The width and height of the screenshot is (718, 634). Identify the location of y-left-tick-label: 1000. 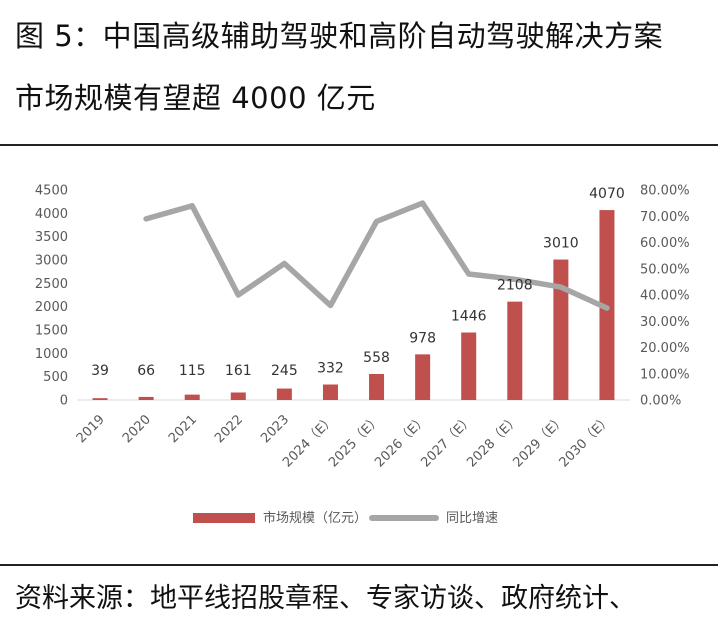
(51, 354).